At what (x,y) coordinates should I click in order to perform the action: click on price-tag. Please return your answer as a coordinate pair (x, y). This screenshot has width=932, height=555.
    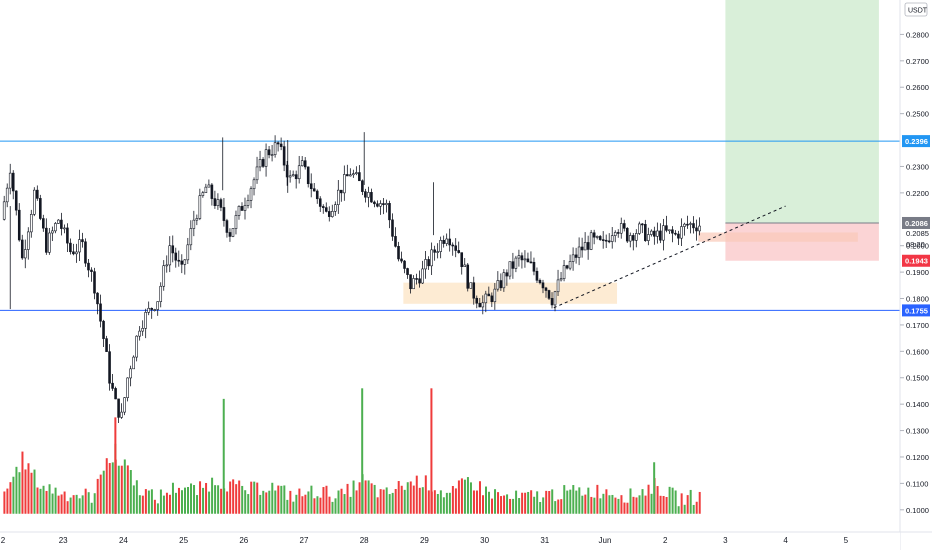
    Looking at the image, I should click on (916, 310).